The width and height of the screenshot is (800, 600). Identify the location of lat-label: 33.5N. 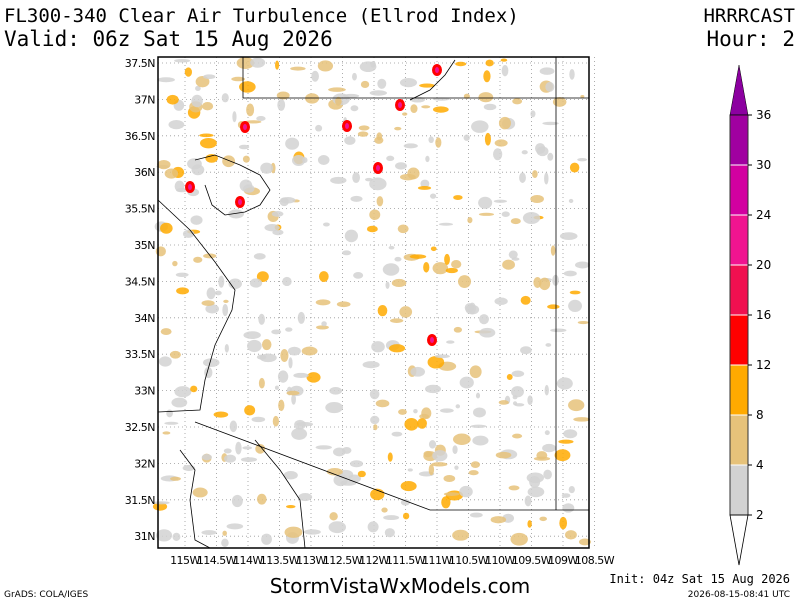
(140, 354).